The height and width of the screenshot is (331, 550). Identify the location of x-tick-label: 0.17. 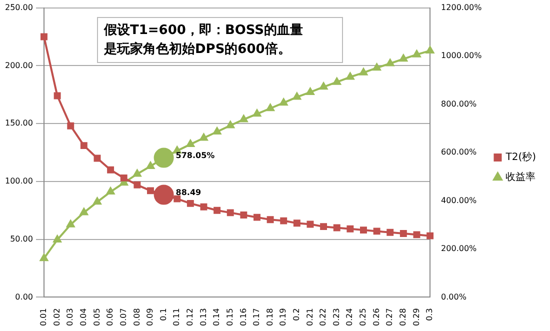
(257, 317).